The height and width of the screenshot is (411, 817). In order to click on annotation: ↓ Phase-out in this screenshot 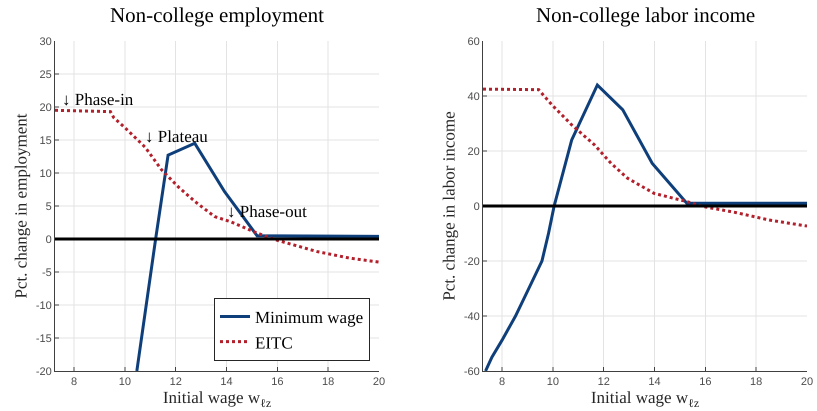, I will do `click(267, 211)`.